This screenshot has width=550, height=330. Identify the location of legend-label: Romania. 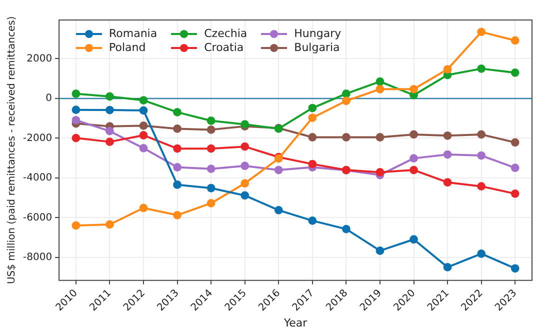
(133, 33).